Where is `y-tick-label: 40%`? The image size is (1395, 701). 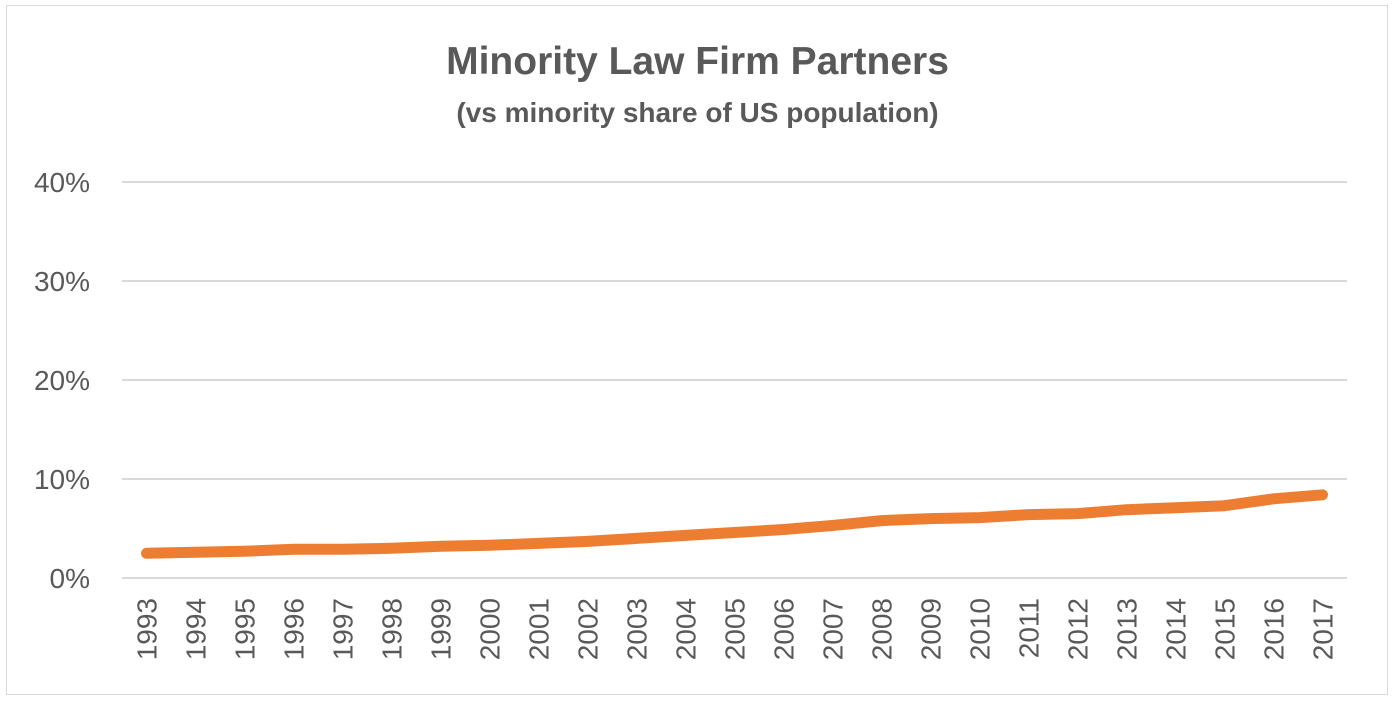 y-tick-label: 40% is located at coordinates (62, 182).